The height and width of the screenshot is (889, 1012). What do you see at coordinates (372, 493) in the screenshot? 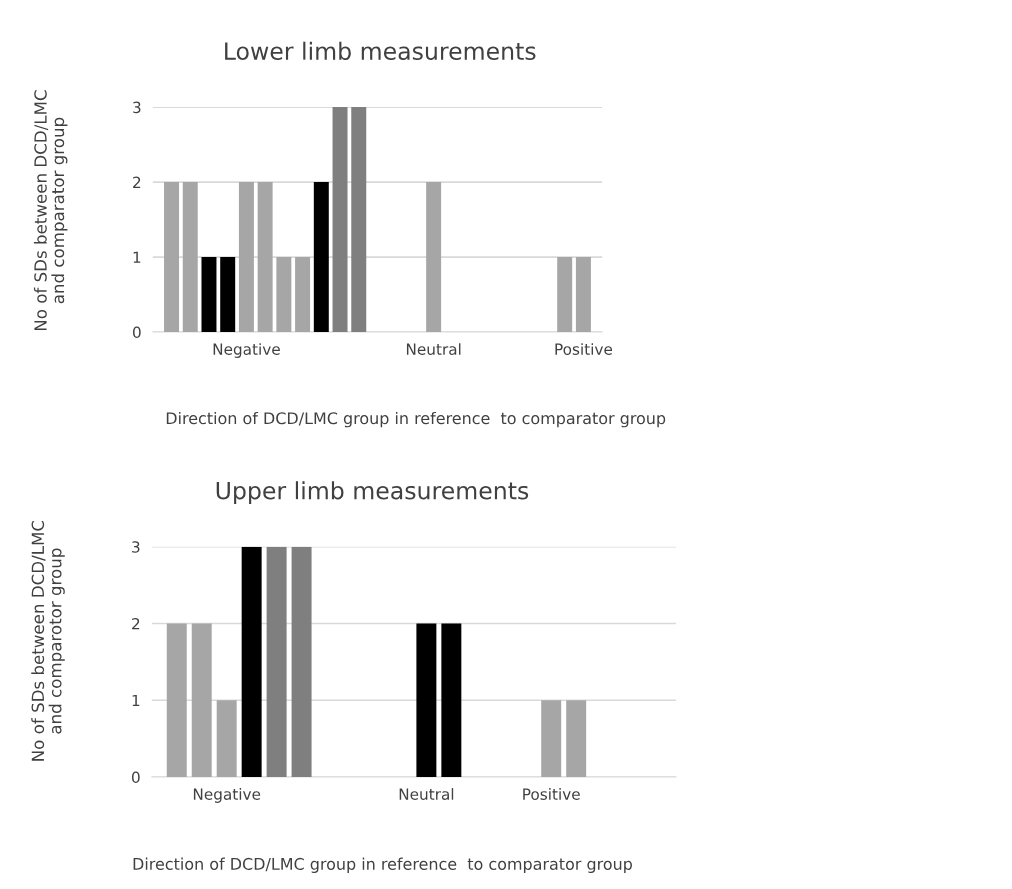
I see `chart-title: Upper limb measurements` at bounding box center [372, 493].